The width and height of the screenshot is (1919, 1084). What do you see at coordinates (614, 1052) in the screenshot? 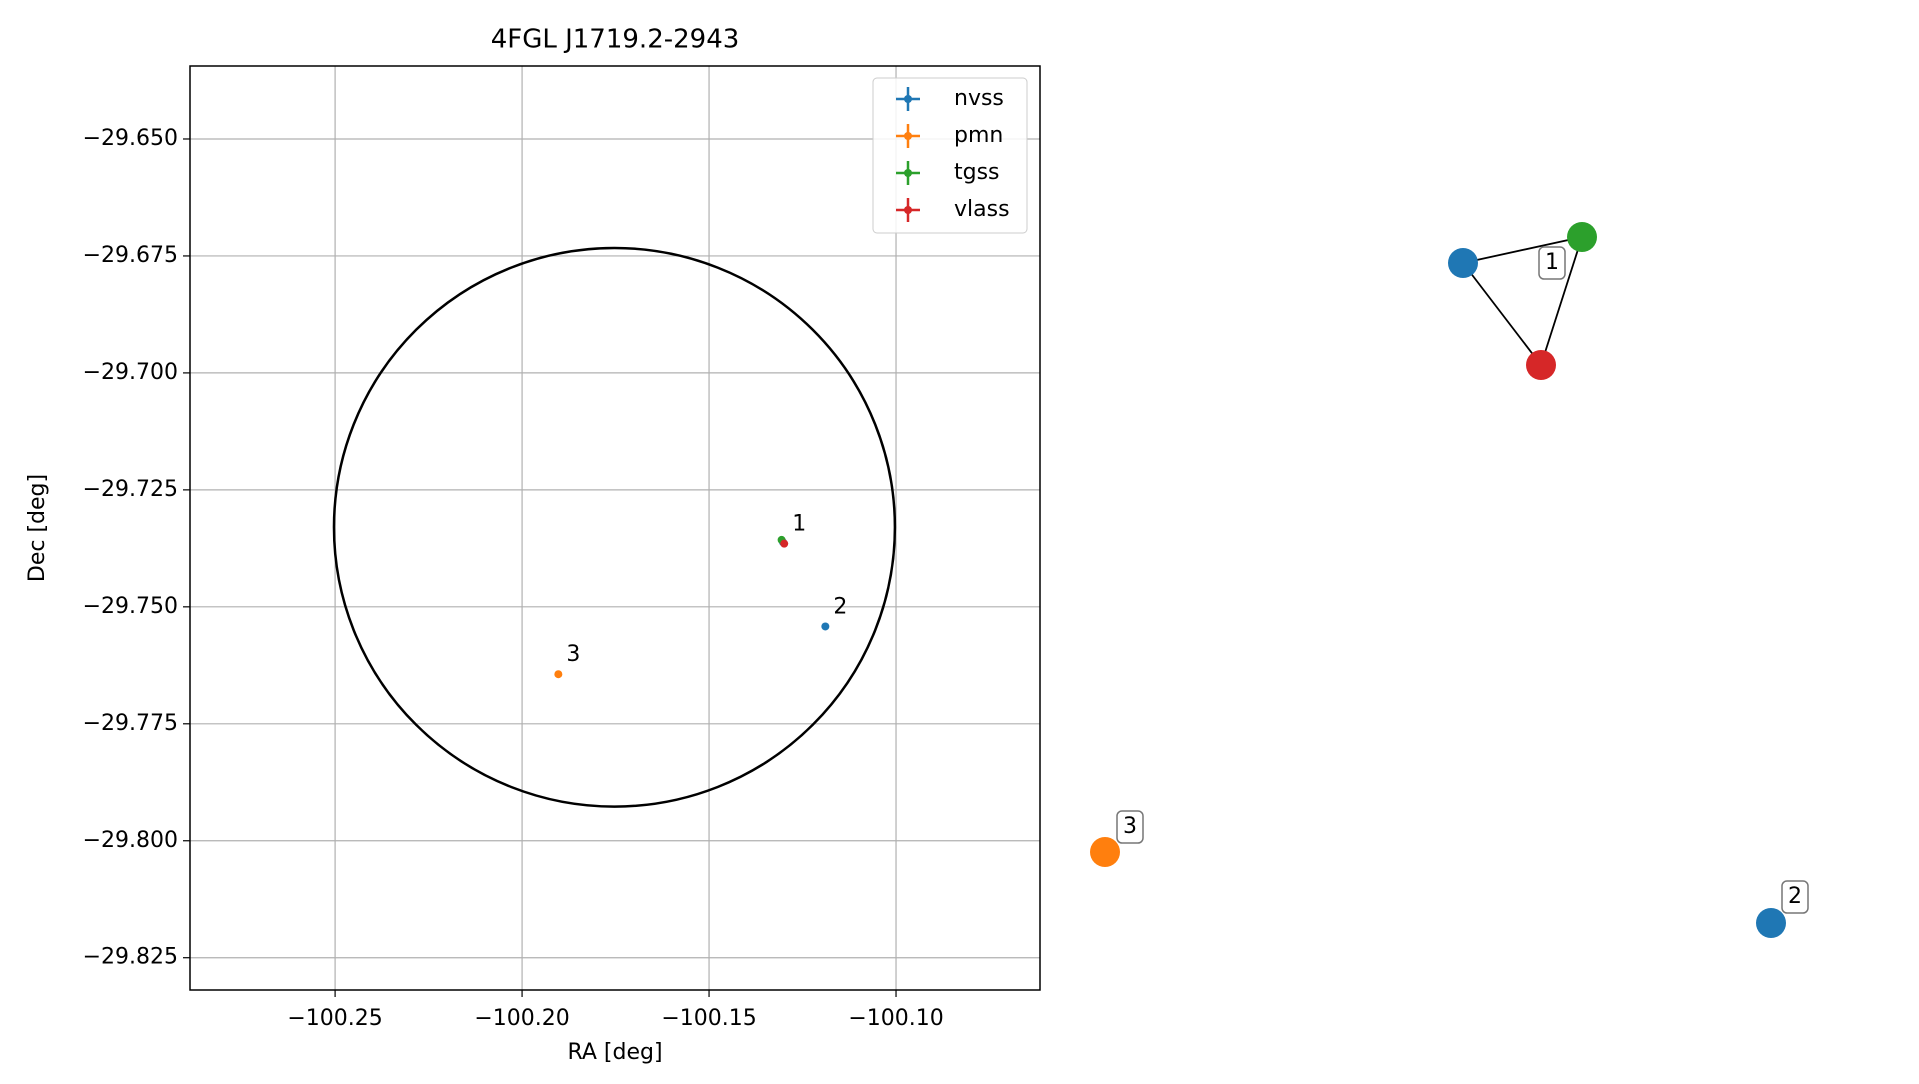
I see `x-axis-label: RA [deg]` at bounding box center [614, 1052].